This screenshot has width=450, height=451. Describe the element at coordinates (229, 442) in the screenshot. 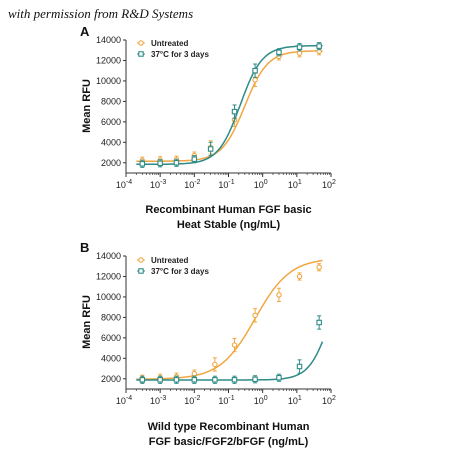

I see `x-axis-title-line: FGF basic/FGF2/bFGF (ng/mL)` at that location.